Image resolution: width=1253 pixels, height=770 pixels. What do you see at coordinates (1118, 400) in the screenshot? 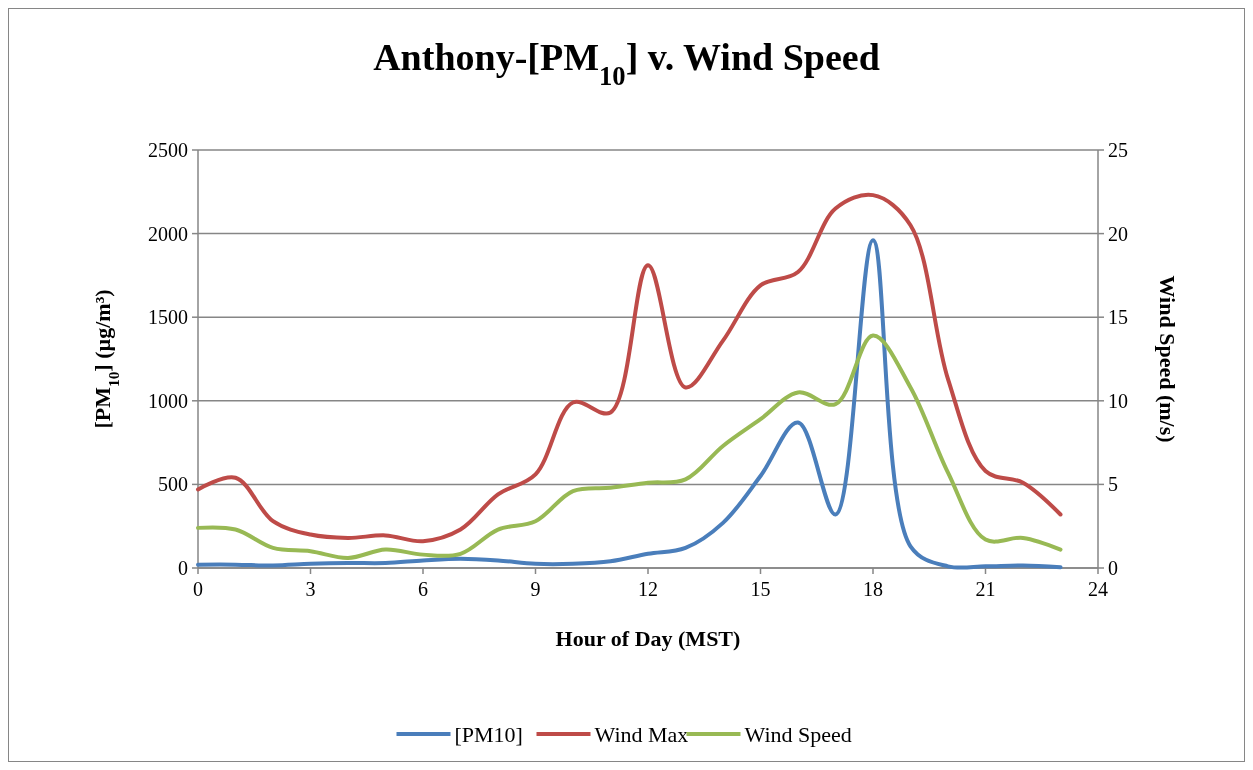
I see `y2-tick-label: 10` at bounding box center [1118, 400].